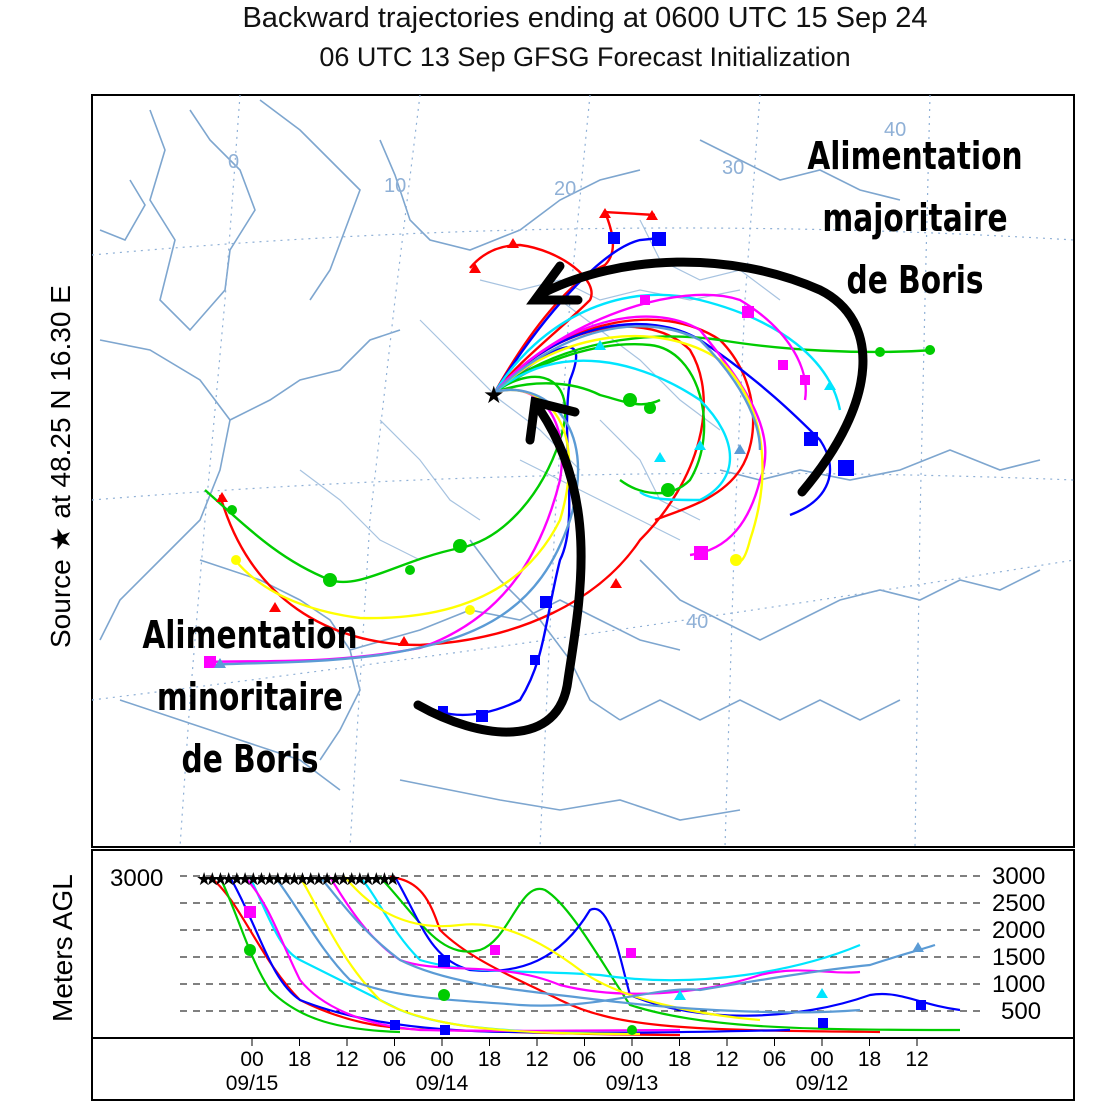  What do you see at coordinates (252, 1083) in the screenshot?
I see `date-tick: 09/15` at bounding box center [252, 1083].